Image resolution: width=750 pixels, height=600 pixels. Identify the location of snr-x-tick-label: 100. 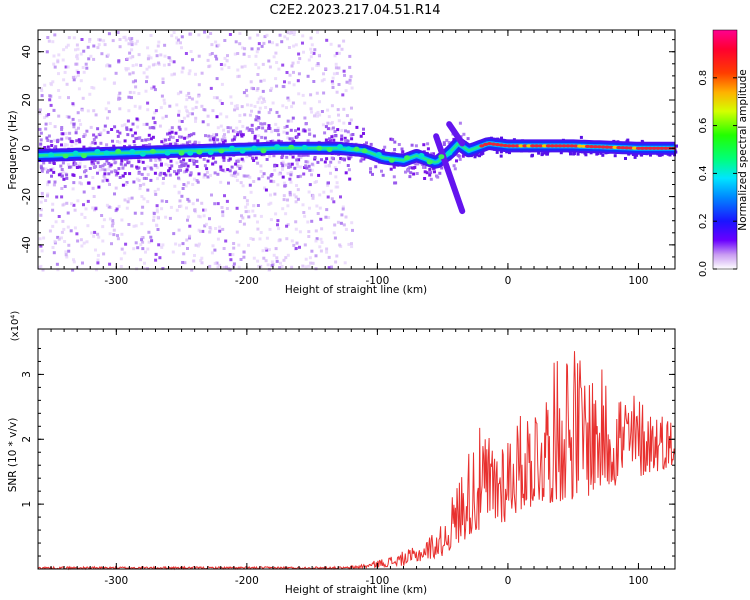
(638, 581).